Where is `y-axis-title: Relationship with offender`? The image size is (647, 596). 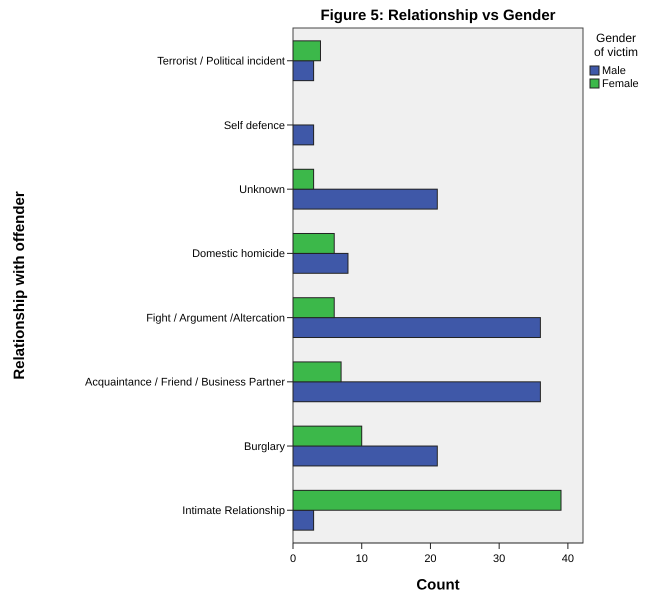 y-axis-title: Relationship with offender is located at coordinates (19, 285).